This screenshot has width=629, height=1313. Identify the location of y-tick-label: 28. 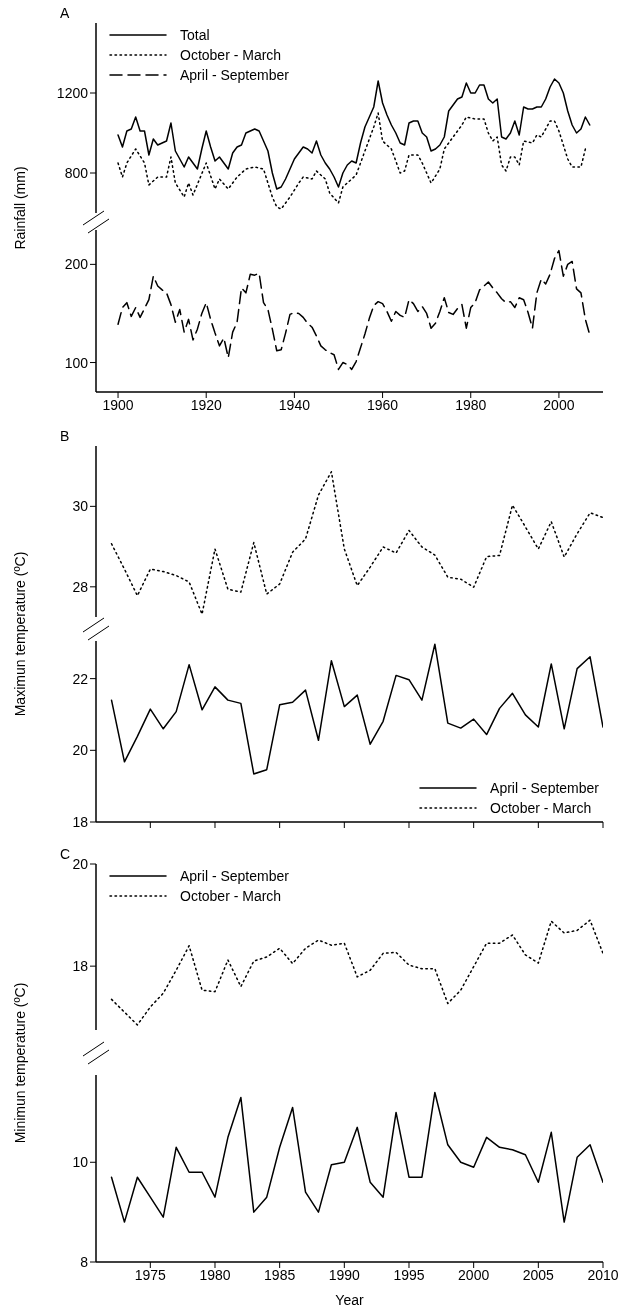
(80, 586).